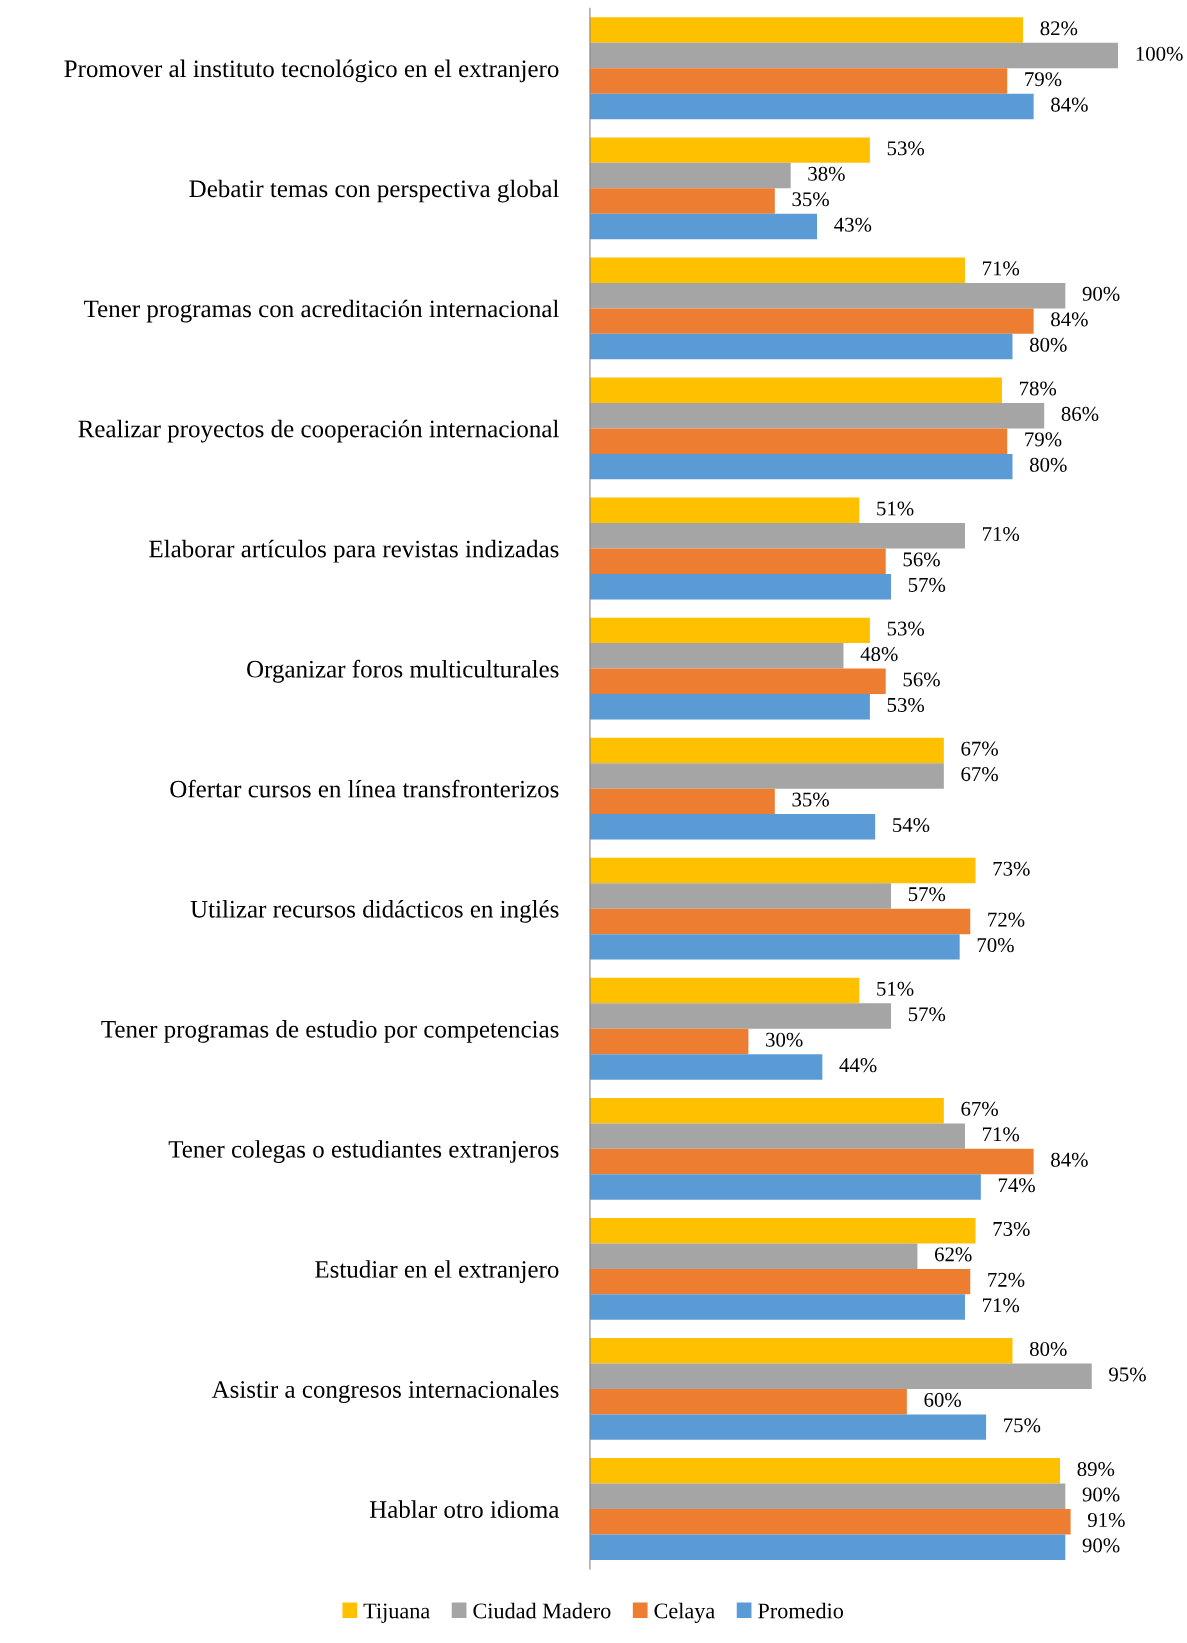 The height and width of the screenshot is (1643, 1187). I want to click on data-label: 84%, so click(1069, 319).